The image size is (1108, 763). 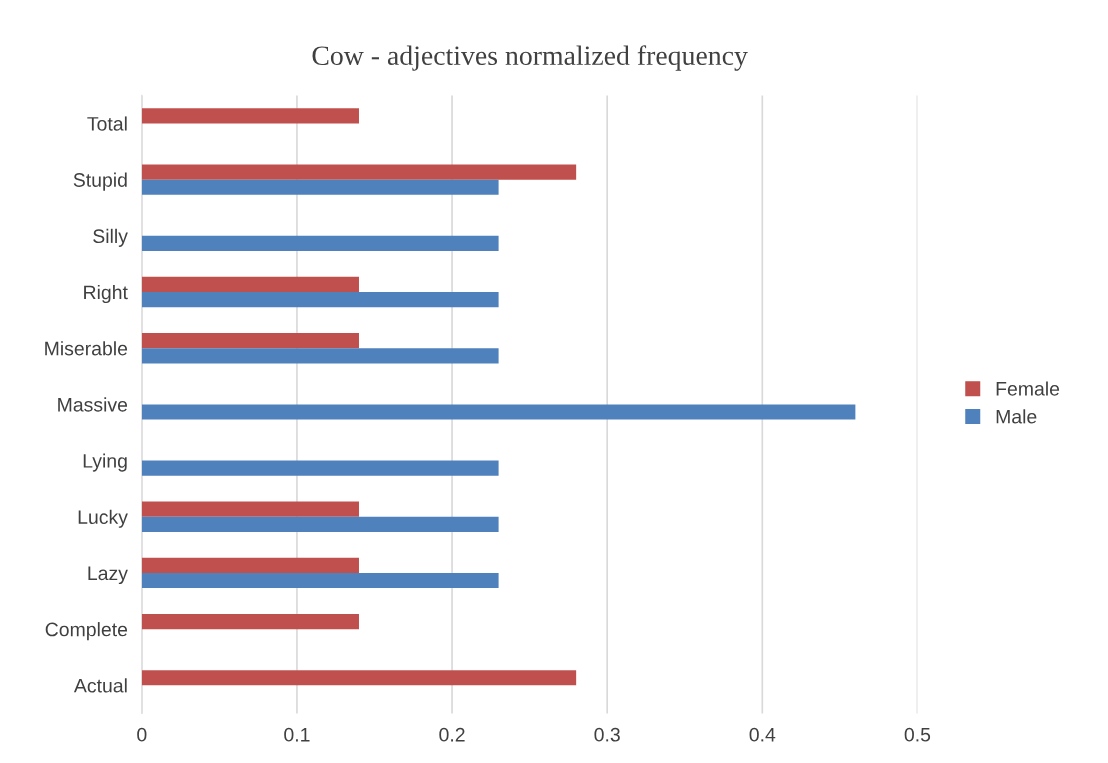 What do you see at coordinates (100, 181) in the screenshot?
I see `y-tick-label: Stupid` at bounding box center [100, 181].